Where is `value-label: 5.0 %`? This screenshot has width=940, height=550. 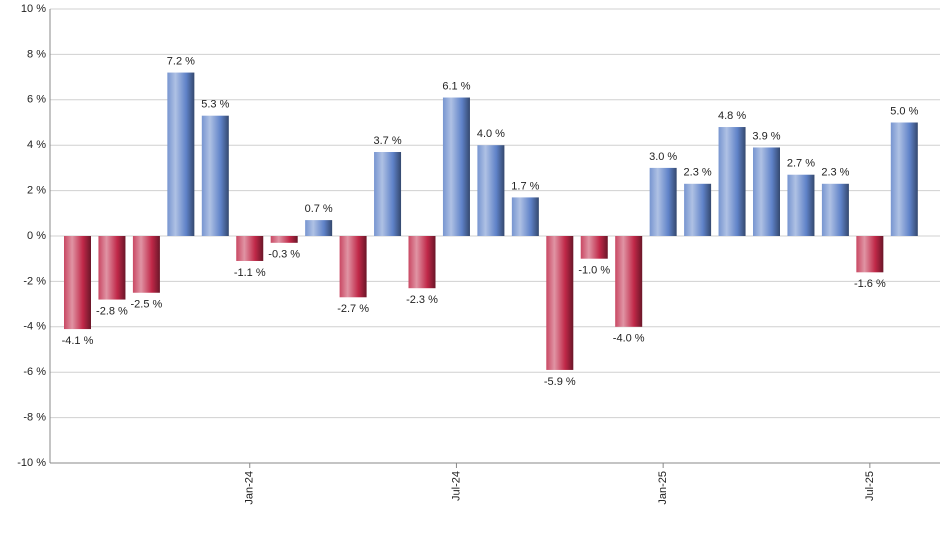
value-label: 5.0 % is located at coordinates (904, 111).